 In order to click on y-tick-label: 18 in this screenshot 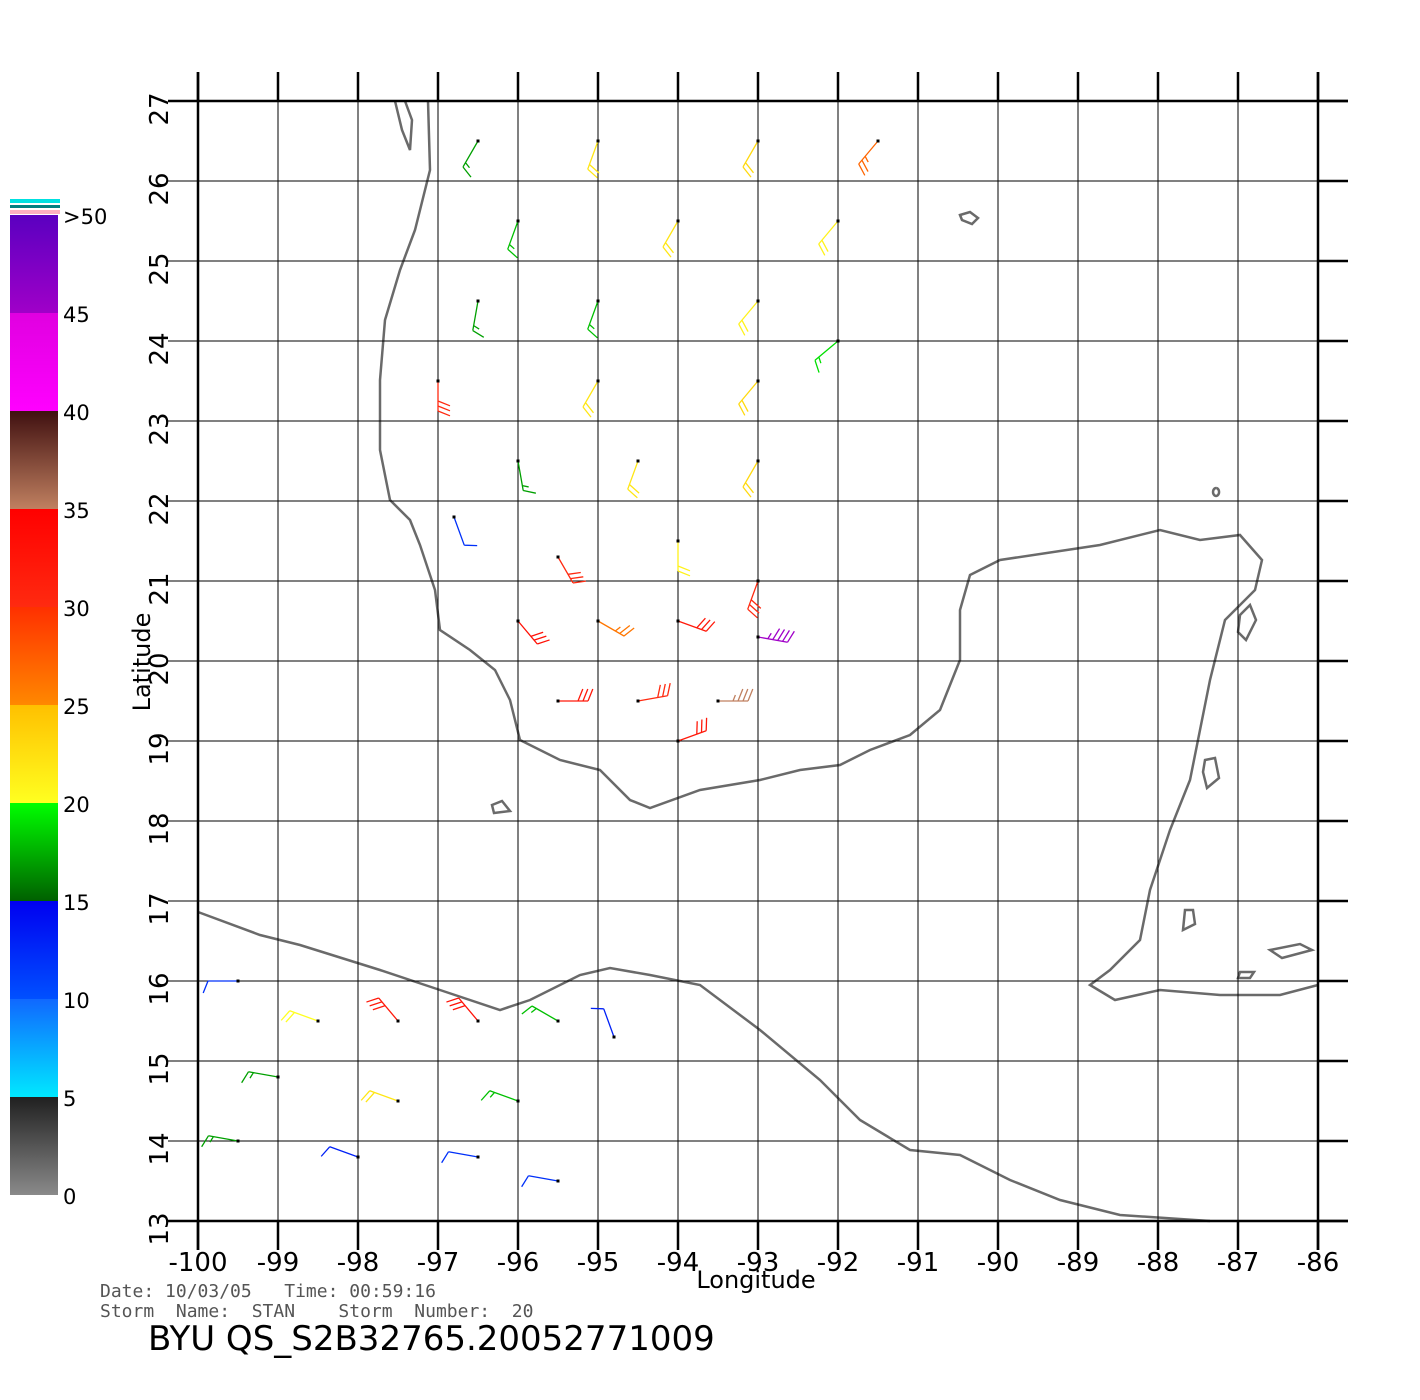, I will do `click(160, 828)`.